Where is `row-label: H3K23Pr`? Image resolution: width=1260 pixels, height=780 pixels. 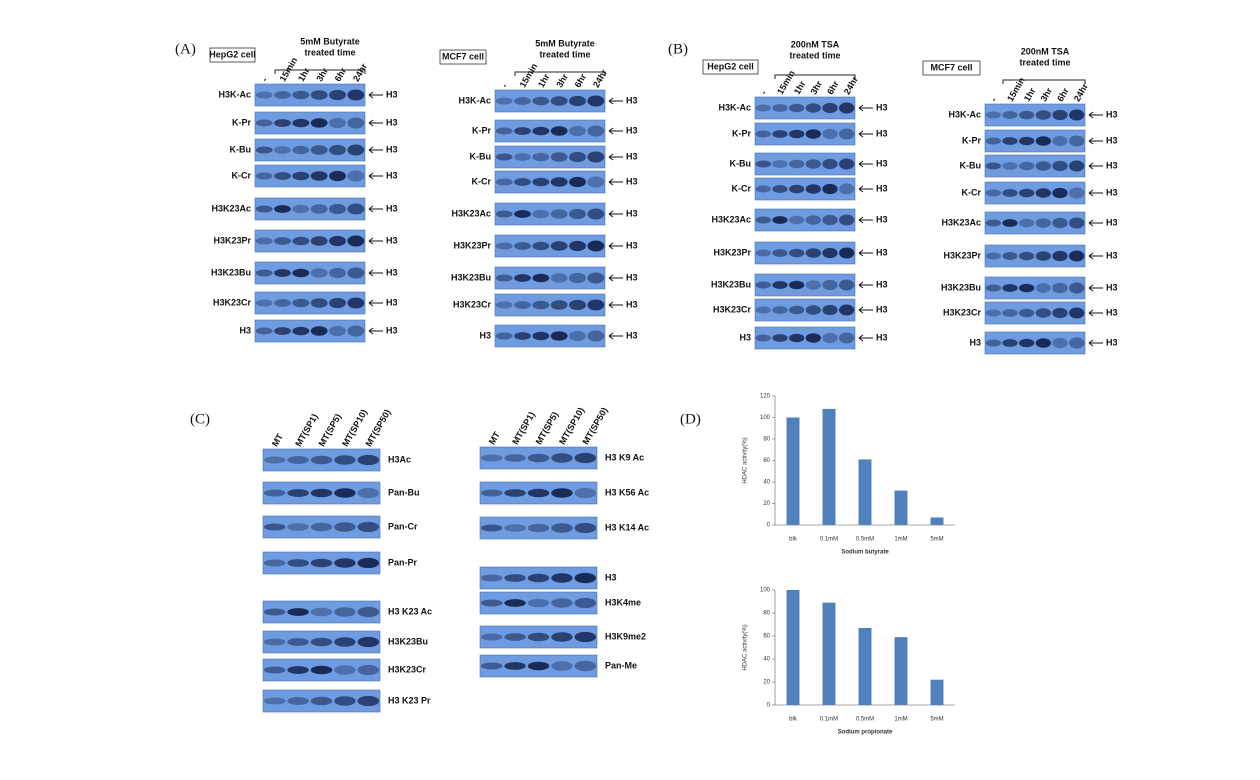
row-label: H3K23Pr is located at coordinates (962, 255).